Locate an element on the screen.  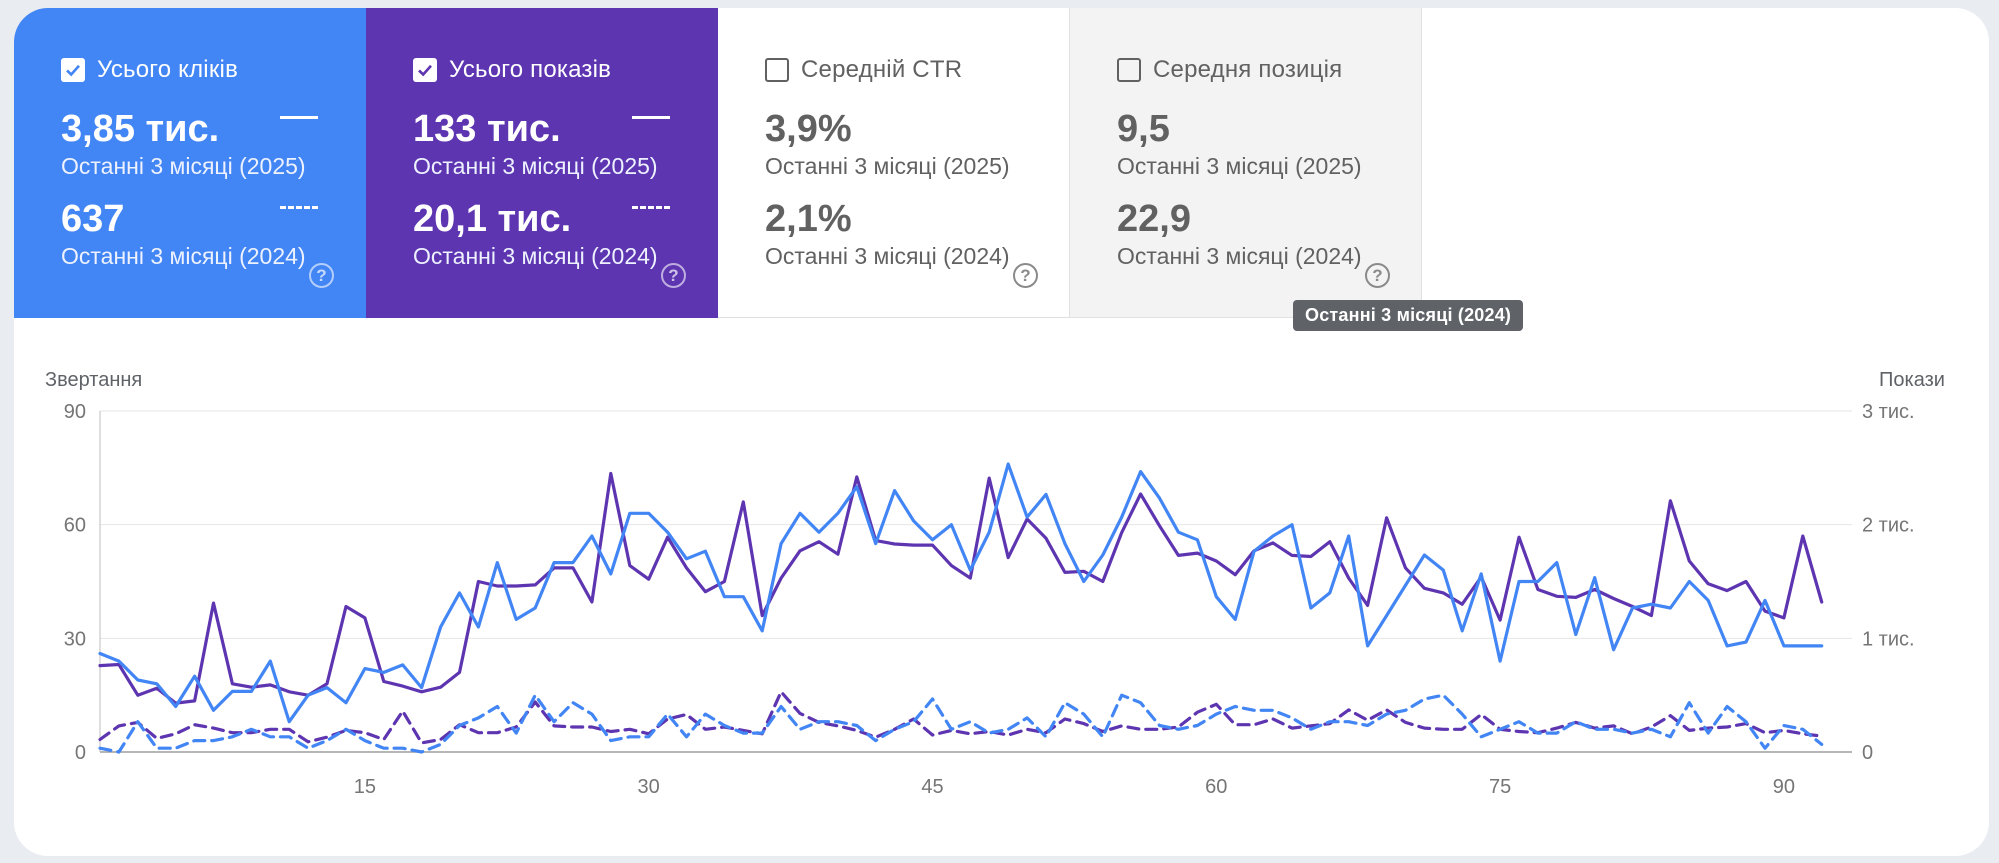
metric-value-current: 133 тис. is located at coordinates (487, 129).